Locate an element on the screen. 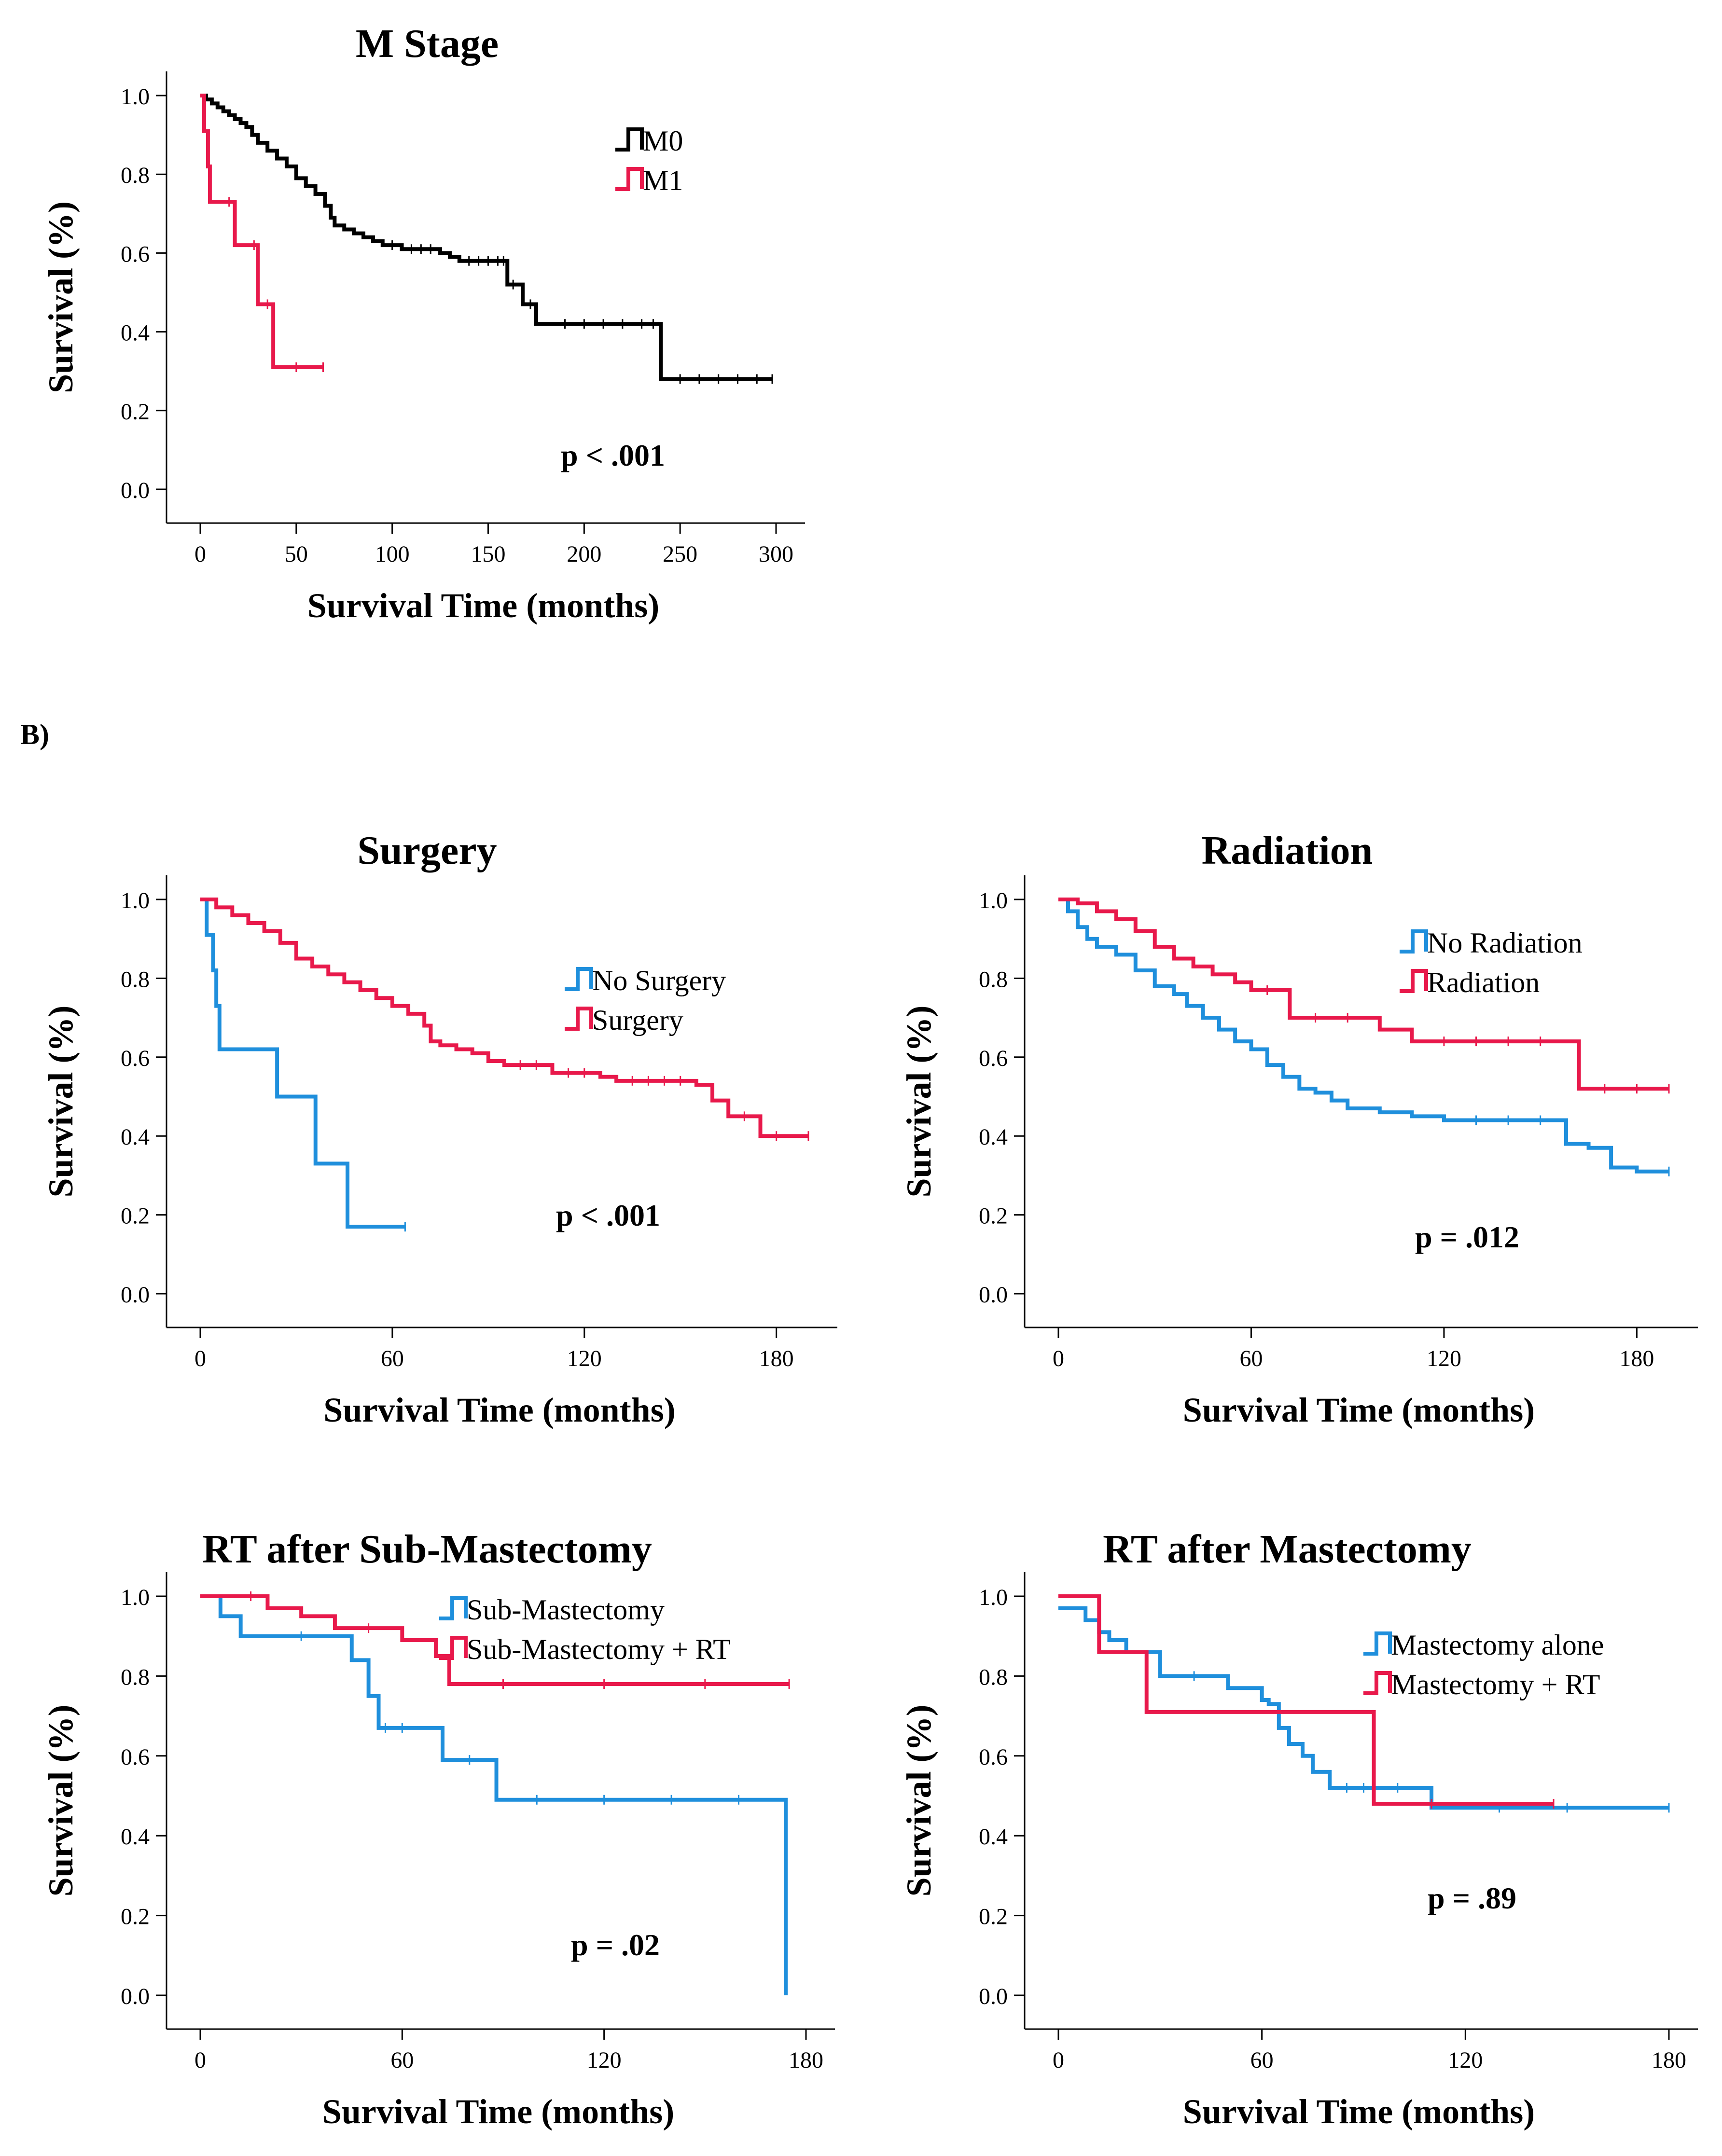  x-tick-label: 300 is located at coordinates (776, 554).